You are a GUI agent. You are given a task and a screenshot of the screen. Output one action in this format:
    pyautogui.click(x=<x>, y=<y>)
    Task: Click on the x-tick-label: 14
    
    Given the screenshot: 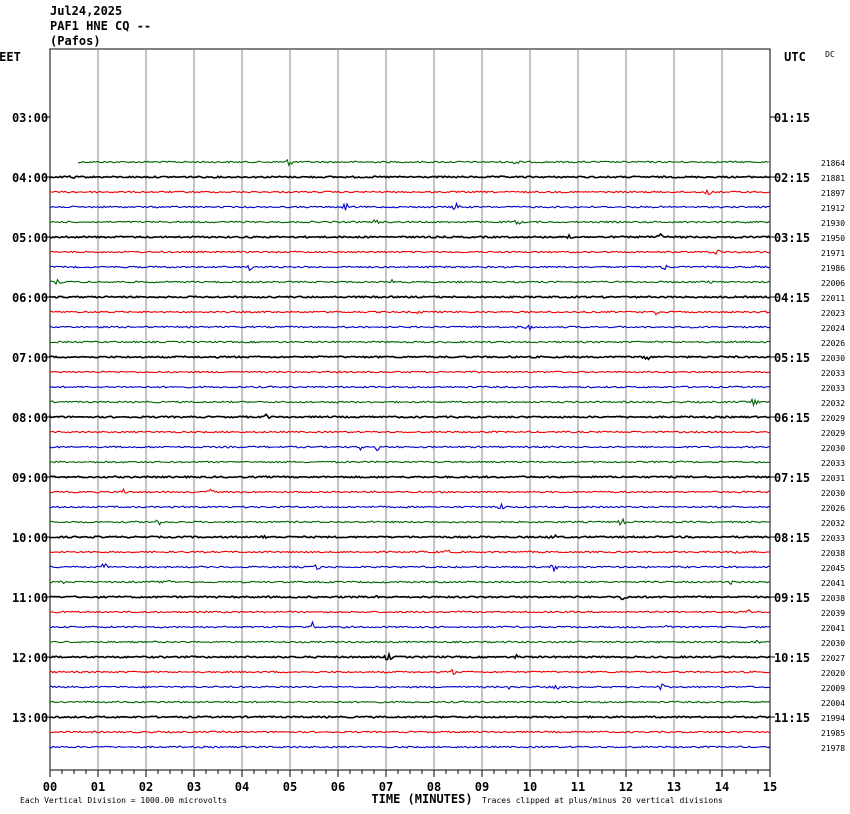 What is the action you would take?
    pyautogui.click(x=722, y=787)
    